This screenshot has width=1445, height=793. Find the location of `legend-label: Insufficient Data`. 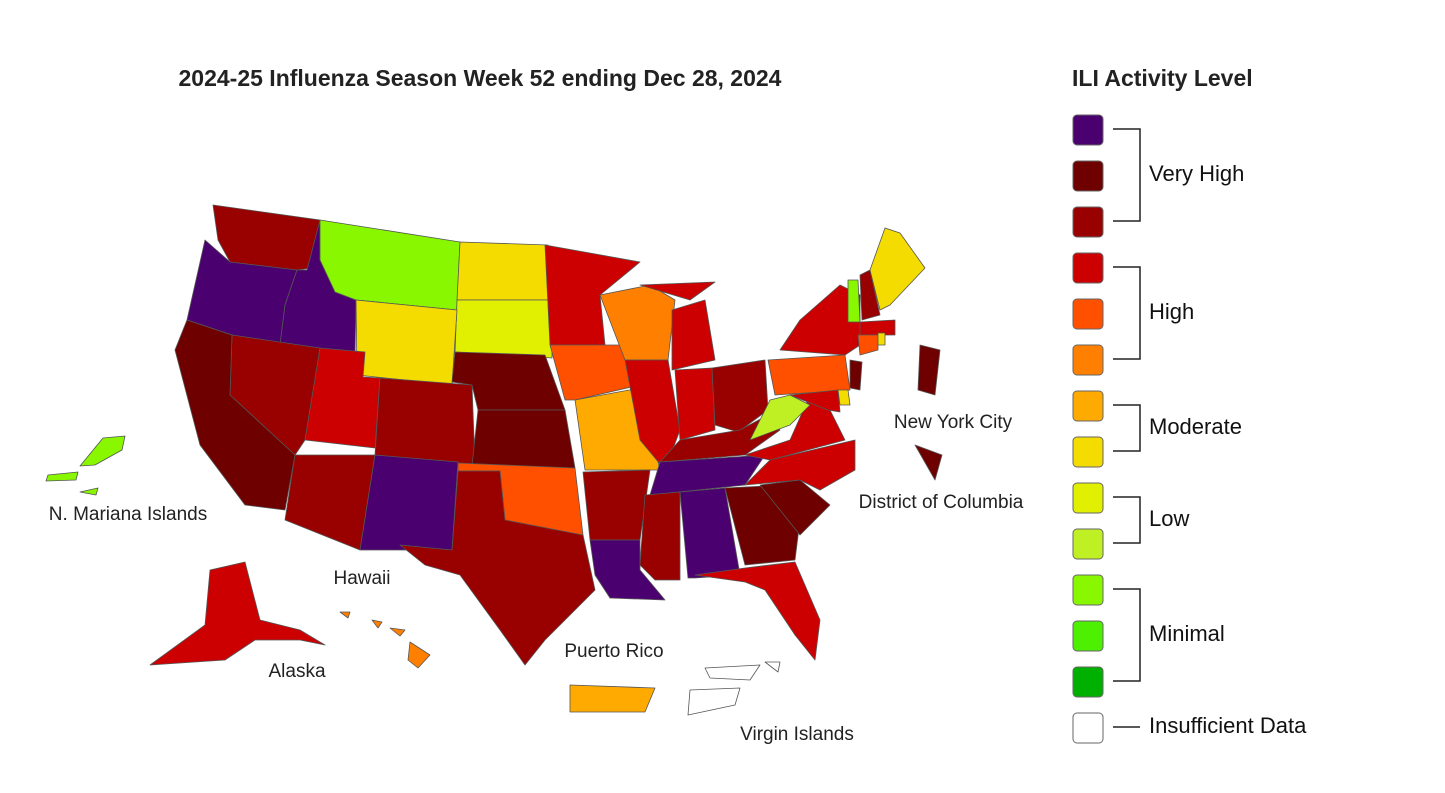

legend-label: Insufficient Data is located at coordinates (1228, 725).